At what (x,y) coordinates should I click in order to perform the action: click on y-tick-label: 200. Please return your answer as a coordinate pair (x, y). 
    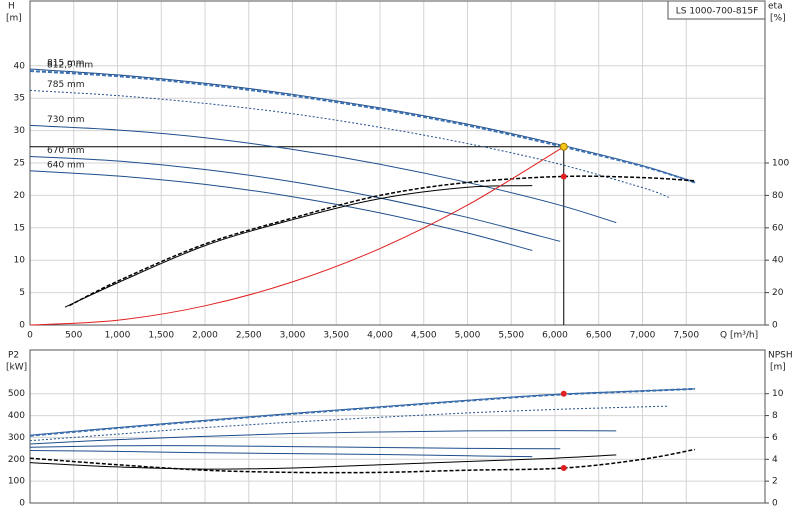
    Looking at the image, I should click on (16, 460).